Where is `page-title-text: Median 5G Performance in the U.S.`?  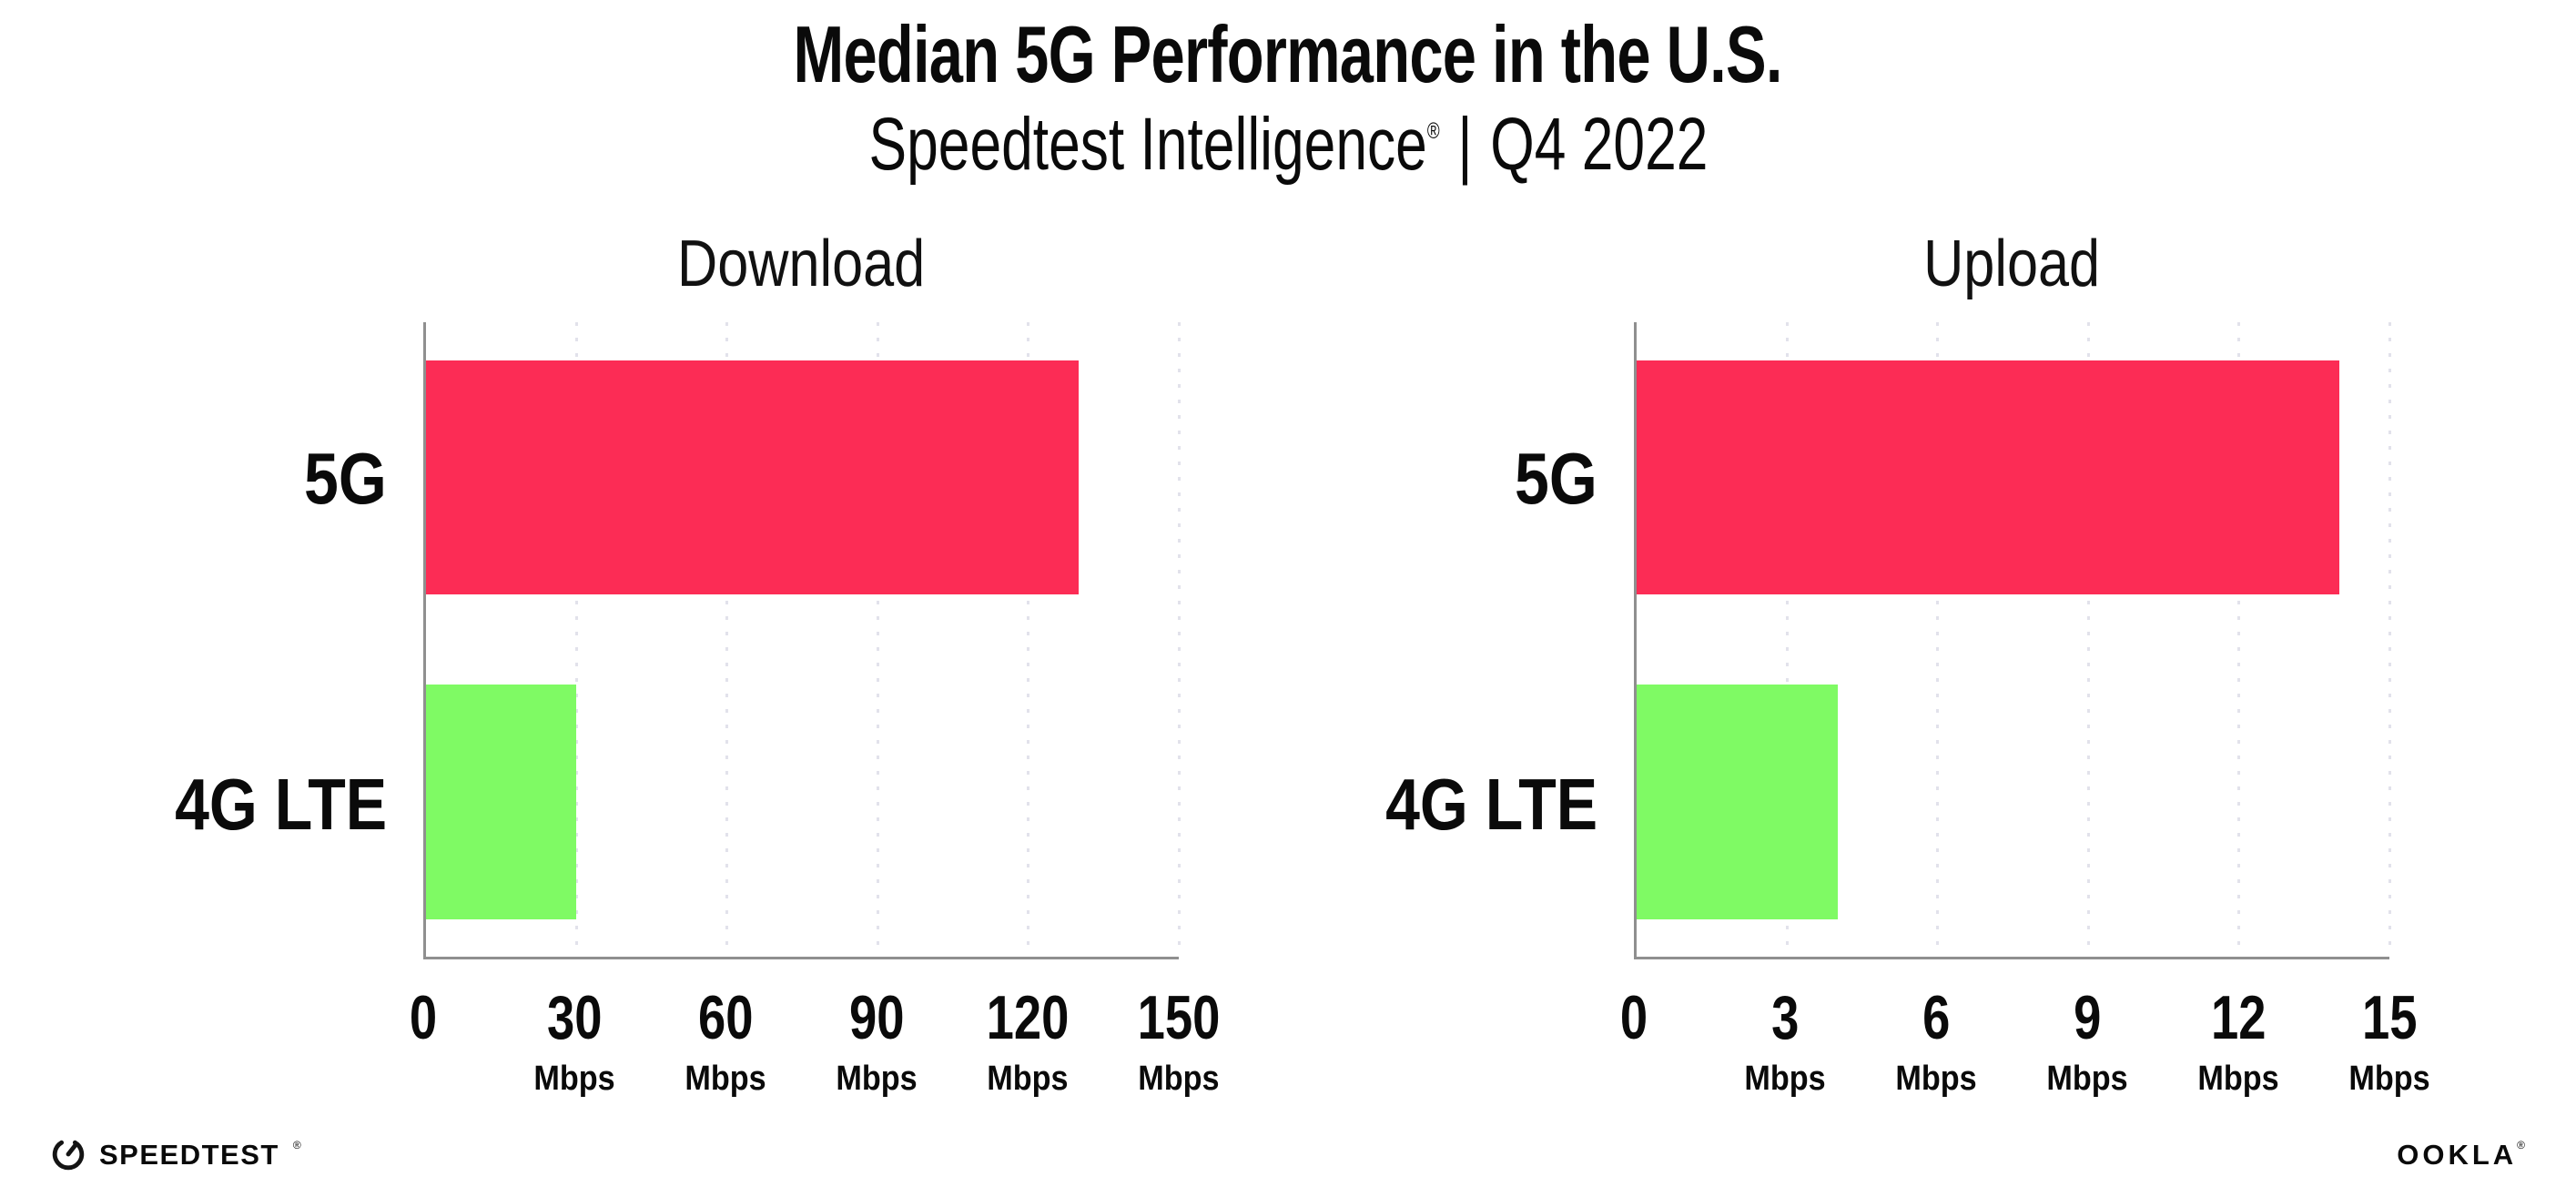 page-title-text: Median 5G Performance in the U.S. is located at coordinates (1288, 54).